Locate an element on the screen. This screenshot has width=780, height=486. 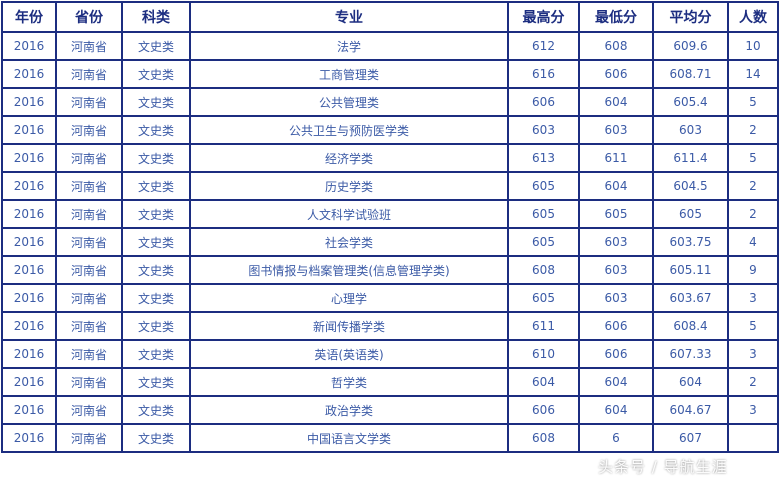
table-row: 2016 河南省 文史类 中国语言文学类 608 6 607 is located at coordinates (390, 438).